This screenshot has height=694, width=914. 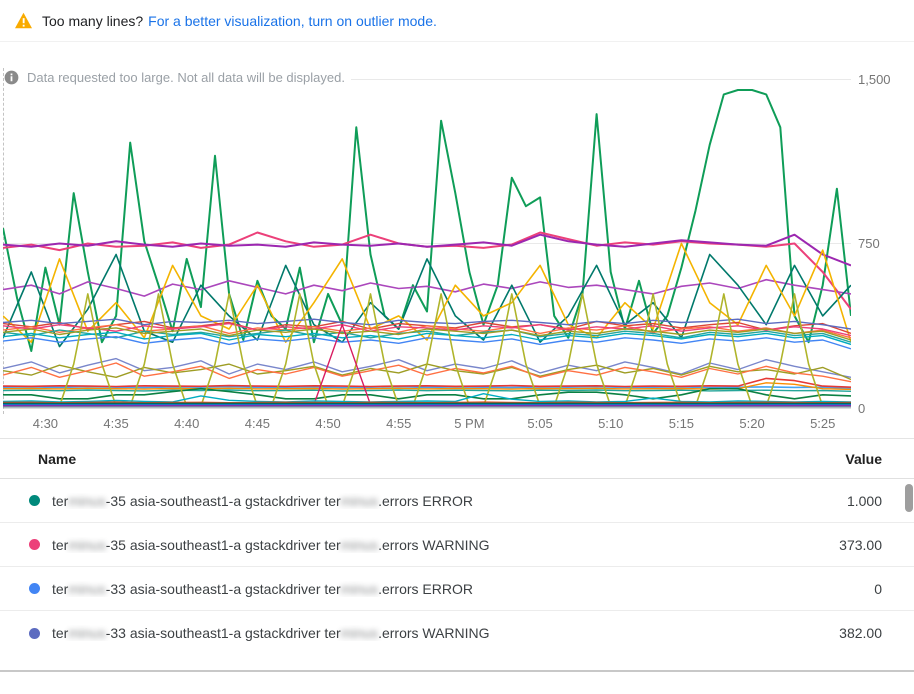 What do you see at coordinates (57, 458) in the screenshot?
I see `column-header-name: Name` at bounding box center [57, 458].